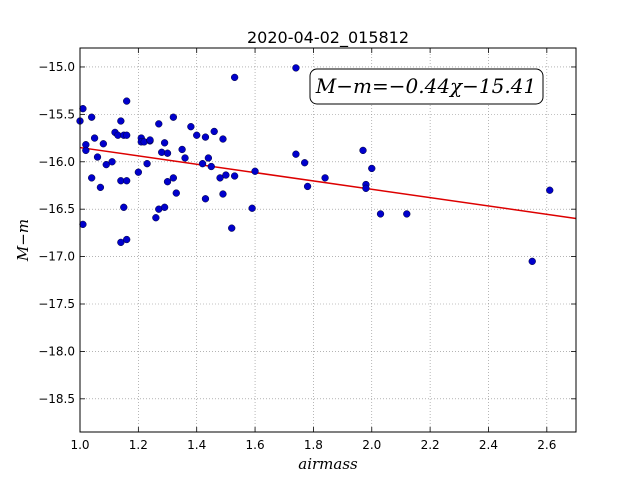 The height and width of the screenshot is (480, 640). I want to click on y-tick-label: −15.5, so click(56, 114).